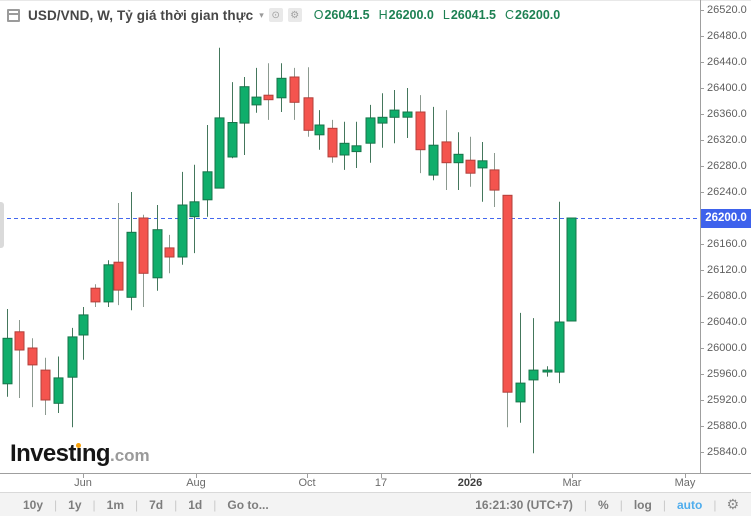 The width and height of the screenshot is (751, 516). I want to click on price-axis-label: 26000.0, so click(727, 348).